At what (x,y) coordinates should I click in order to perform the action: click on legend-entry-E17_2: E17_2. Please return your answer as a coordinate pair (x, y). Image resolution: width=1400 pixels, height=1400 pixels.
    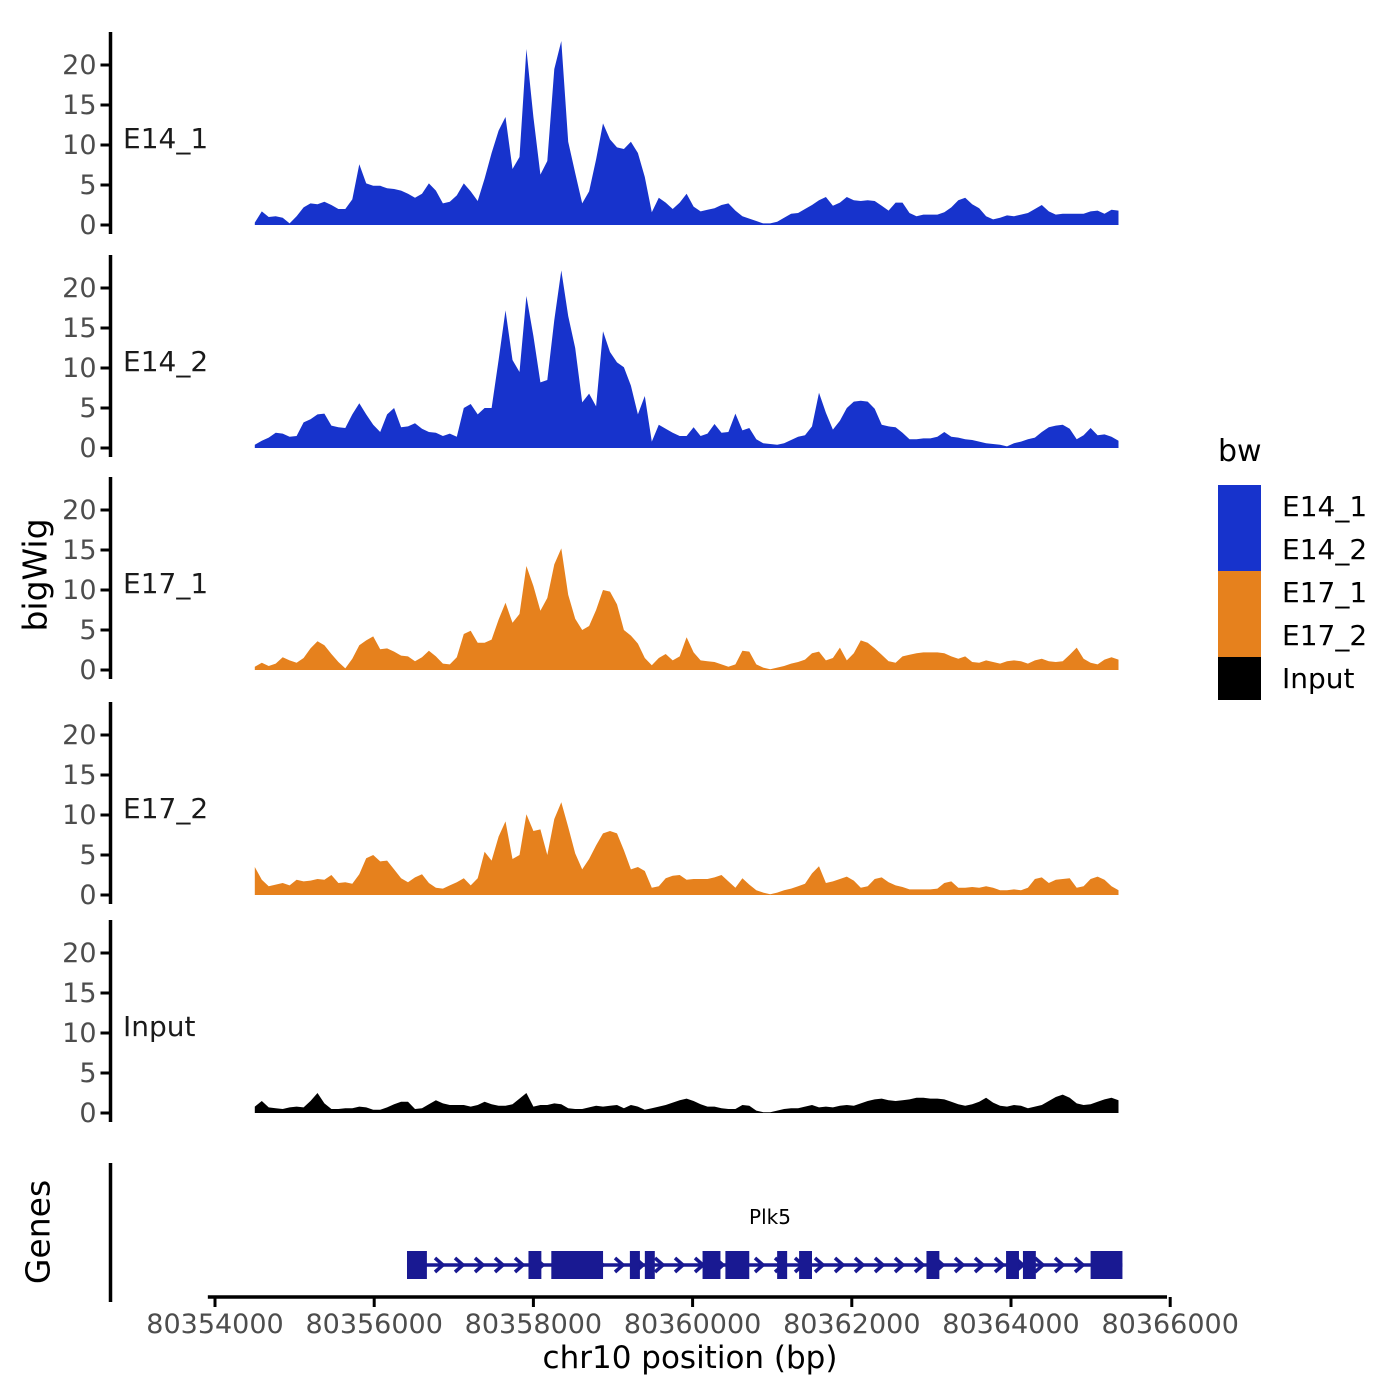
    Looking at the image, I should click on (1292, 635).